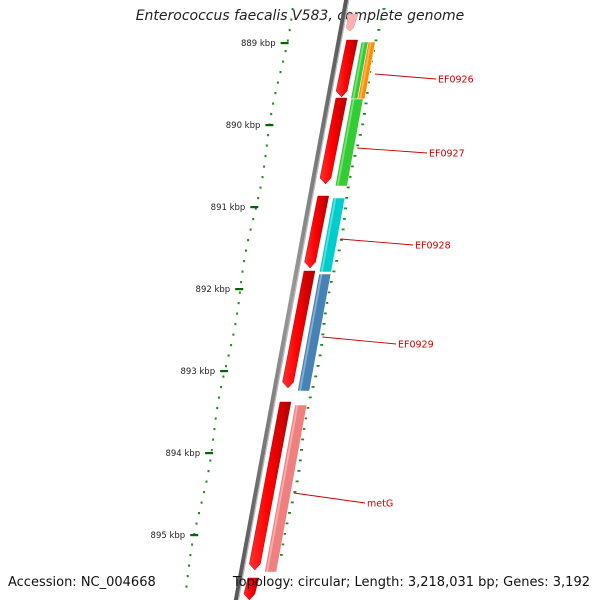  Describe the element at coordinates (182, 454) in the screenshot. I see `tick-label: 894 kbp` at that location.